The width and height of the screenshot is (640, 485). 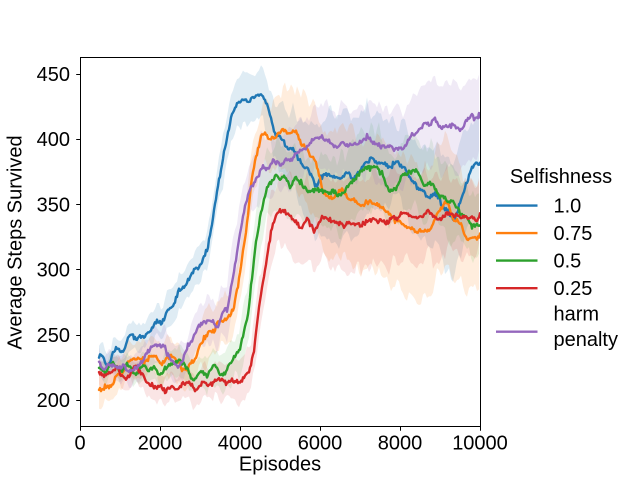 I want to click on svg-text: 400, so click(x=53, y=140).